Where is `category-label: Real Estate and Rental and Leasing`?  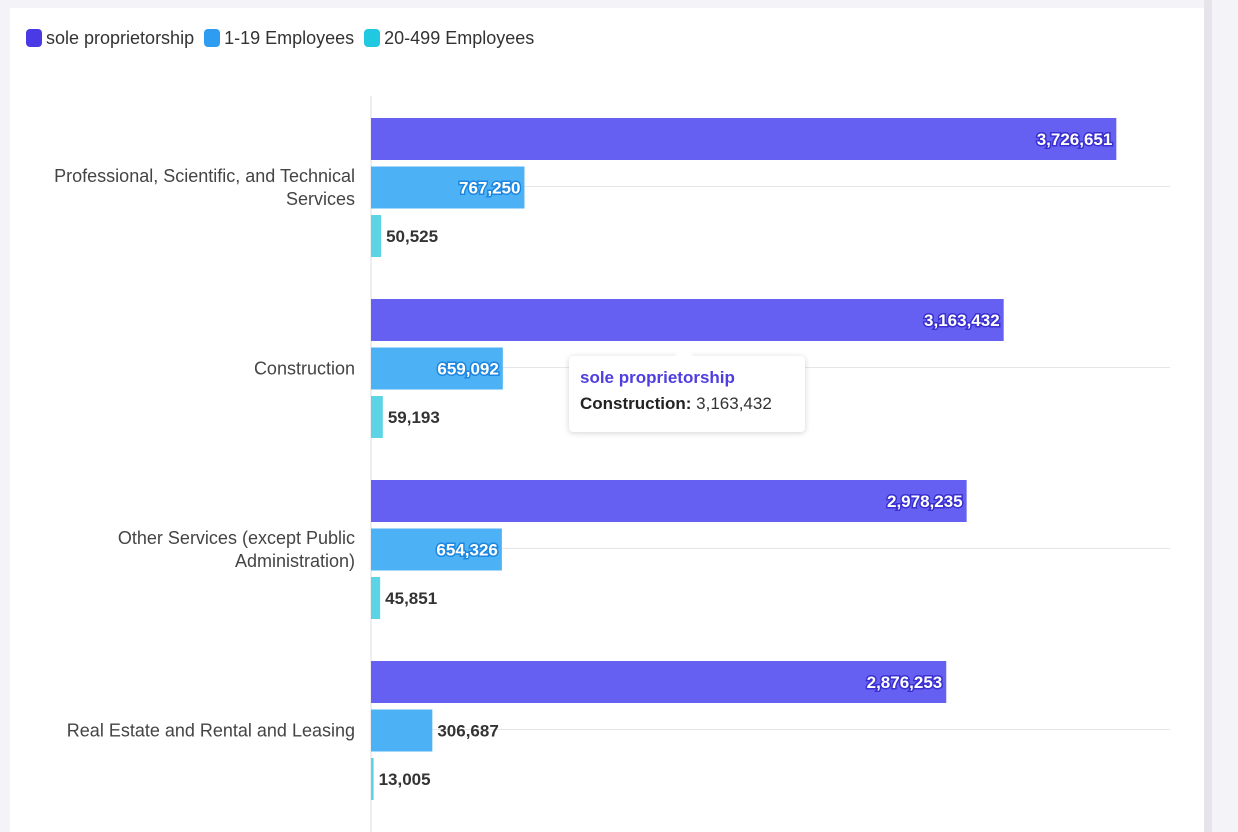 category-label: Real Estate and Rental and Leasing is located at coordinates (211, 731).